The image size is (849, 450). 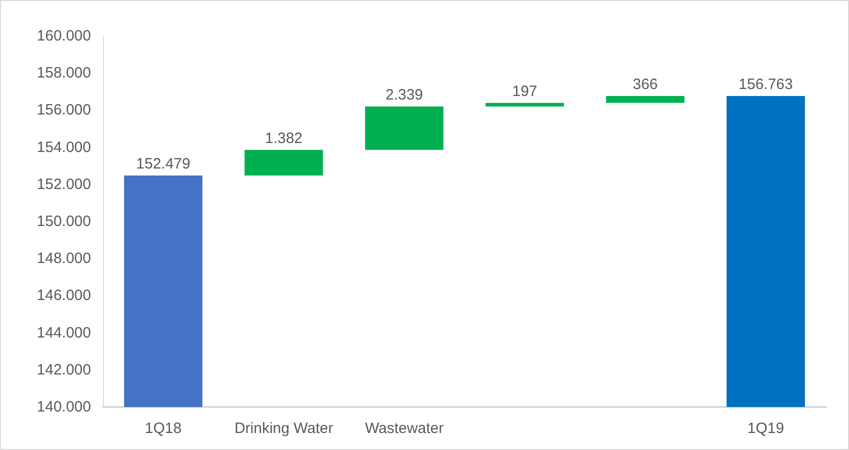 I want to click on y-tick-label: 150.000, so click(x=63, y=221).